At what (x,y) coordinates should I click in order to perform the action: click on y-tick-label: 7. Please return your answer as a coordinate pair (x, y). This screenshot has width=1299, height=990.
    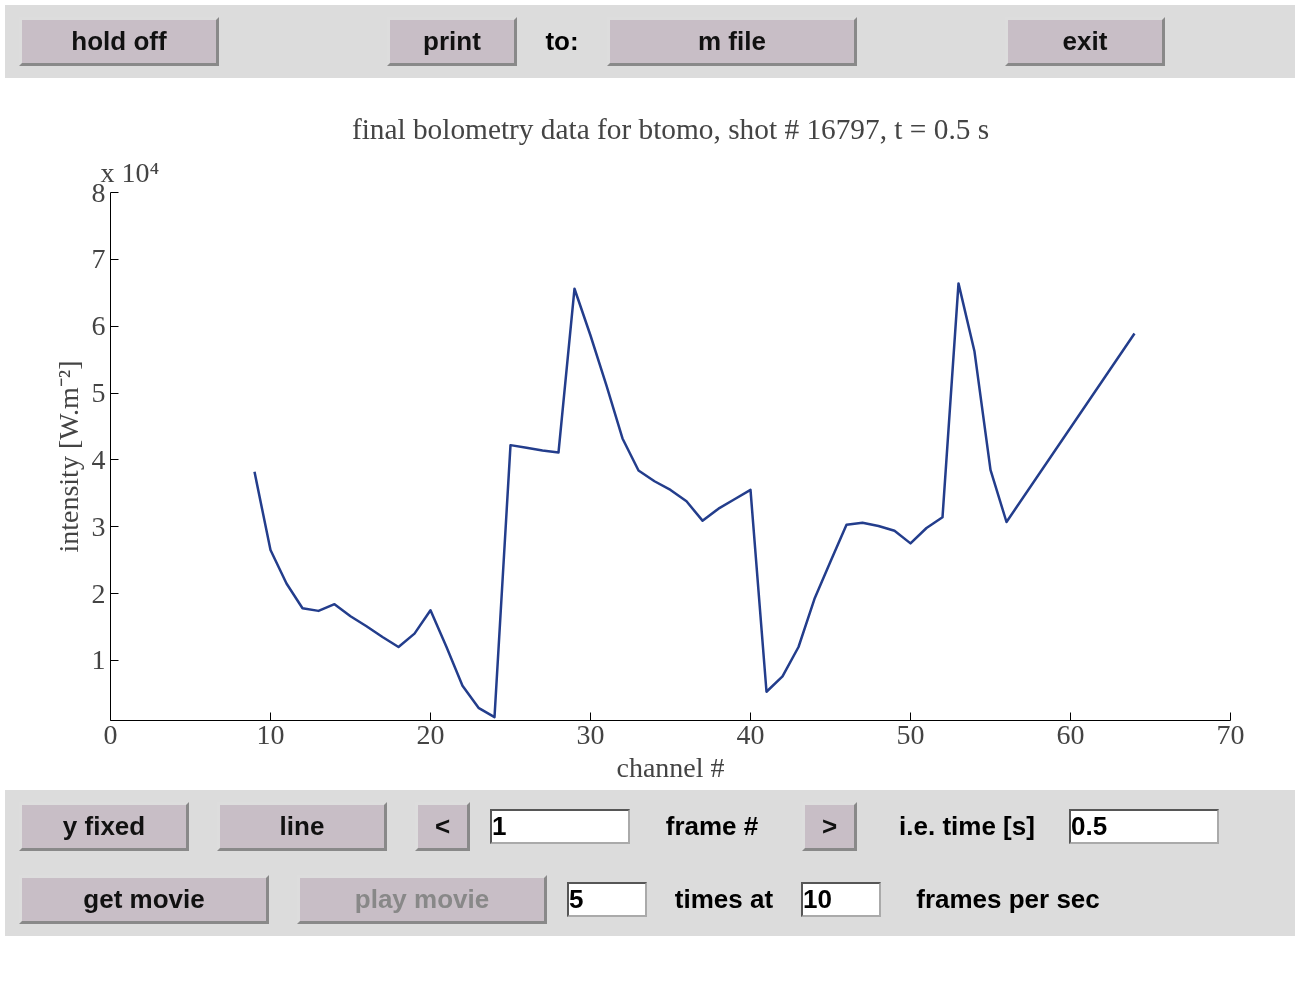
    Looking at the image, I should click on (98, 259).